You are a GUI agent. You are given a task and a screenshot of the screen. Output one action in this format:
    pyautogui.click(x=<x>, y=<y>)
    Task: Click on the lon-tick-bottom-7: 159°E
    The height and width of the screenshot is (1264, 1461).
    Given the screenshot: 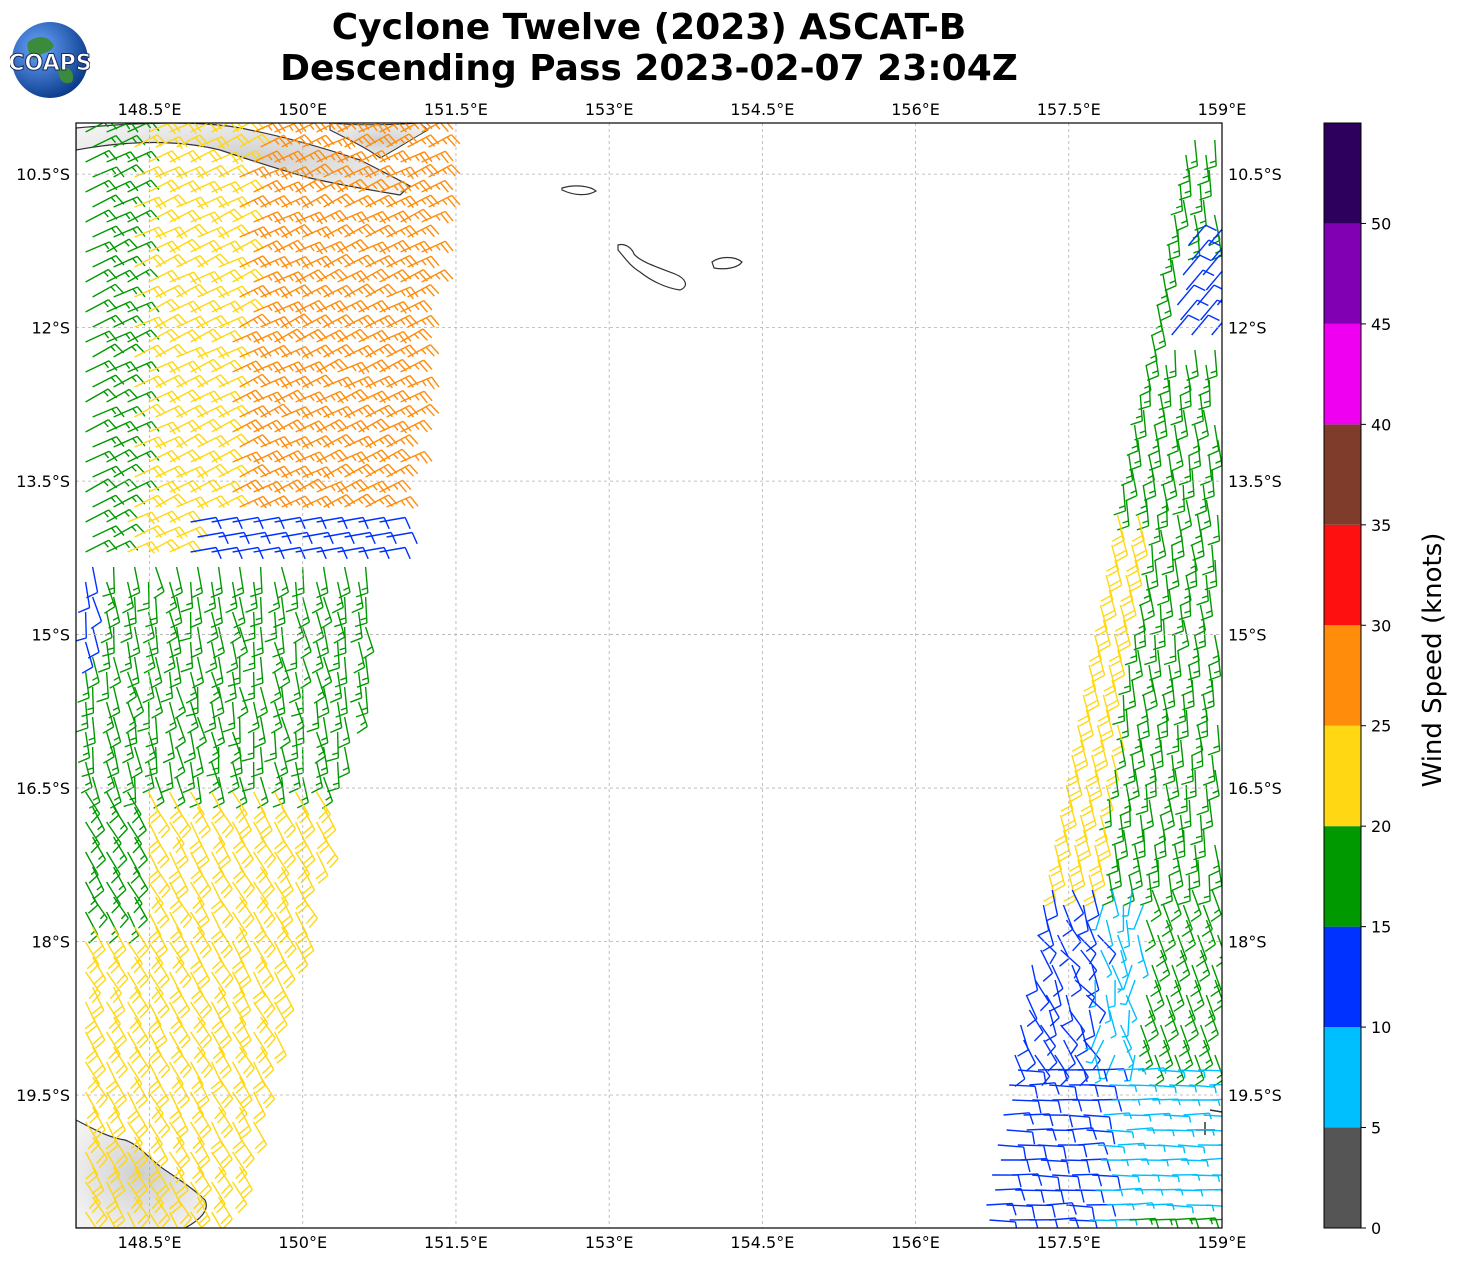 What is the action you would take?
    pyautogui.click(x=1222, y=1242)
    